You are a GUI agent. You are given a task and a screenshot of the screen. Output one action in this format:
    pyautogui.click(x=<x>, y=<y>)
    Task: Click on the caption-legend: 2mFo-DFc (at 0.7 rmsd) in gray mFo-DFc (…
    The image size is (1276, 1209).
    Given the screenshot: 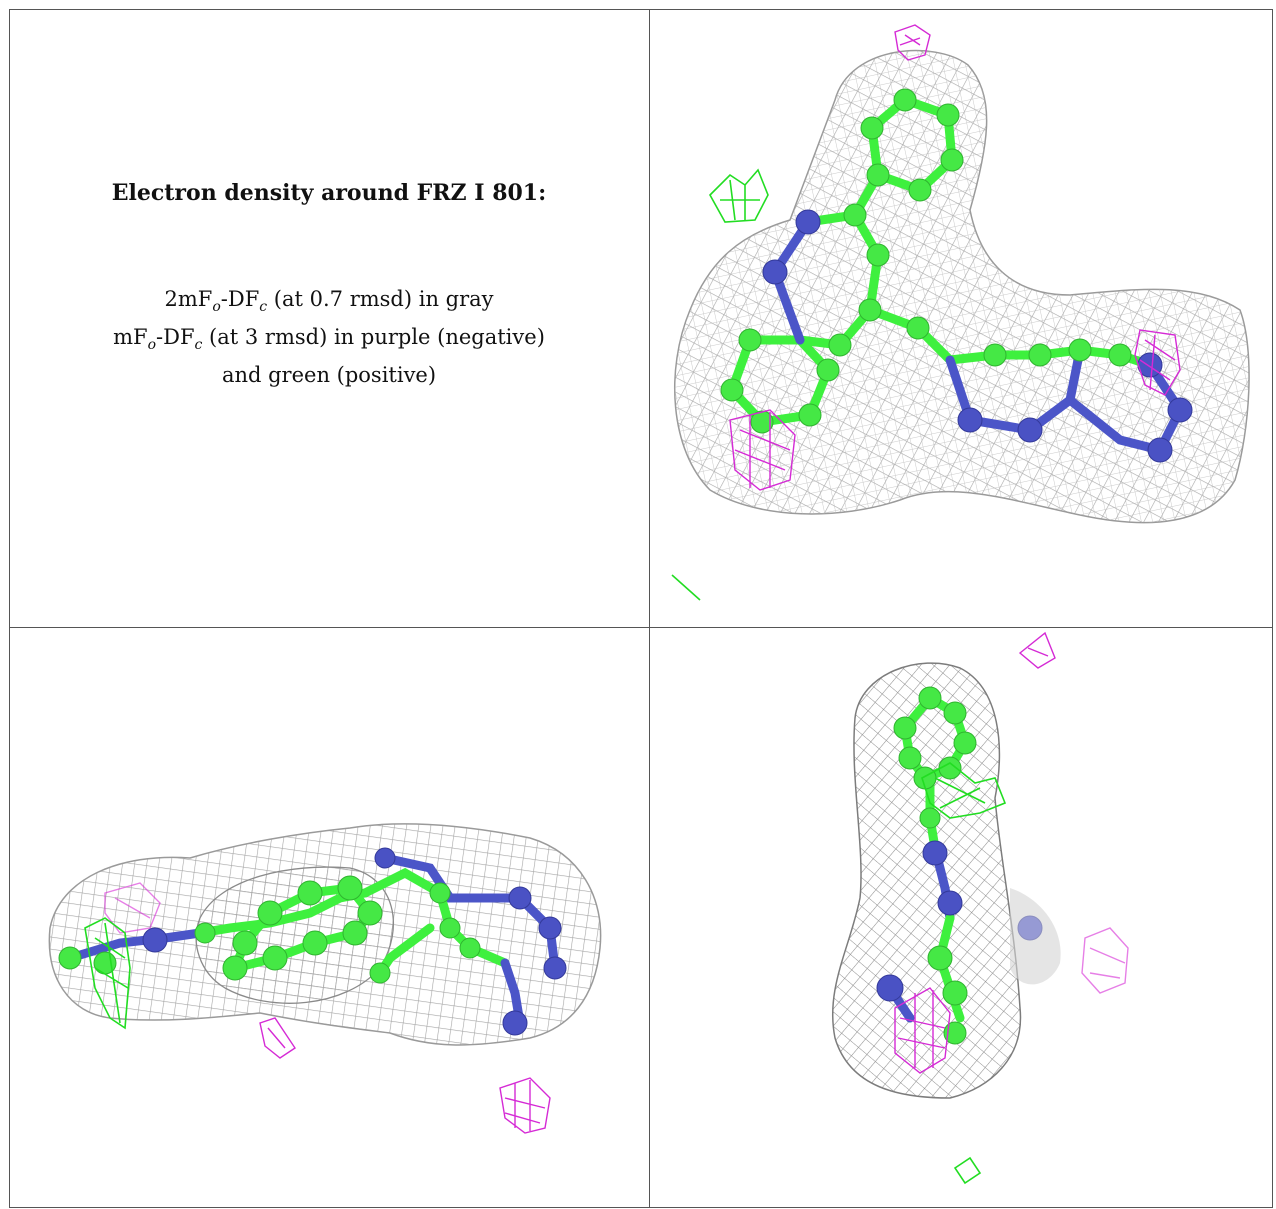 What is the action you would take?
    pyautogui.click(x=329, y=337)
    